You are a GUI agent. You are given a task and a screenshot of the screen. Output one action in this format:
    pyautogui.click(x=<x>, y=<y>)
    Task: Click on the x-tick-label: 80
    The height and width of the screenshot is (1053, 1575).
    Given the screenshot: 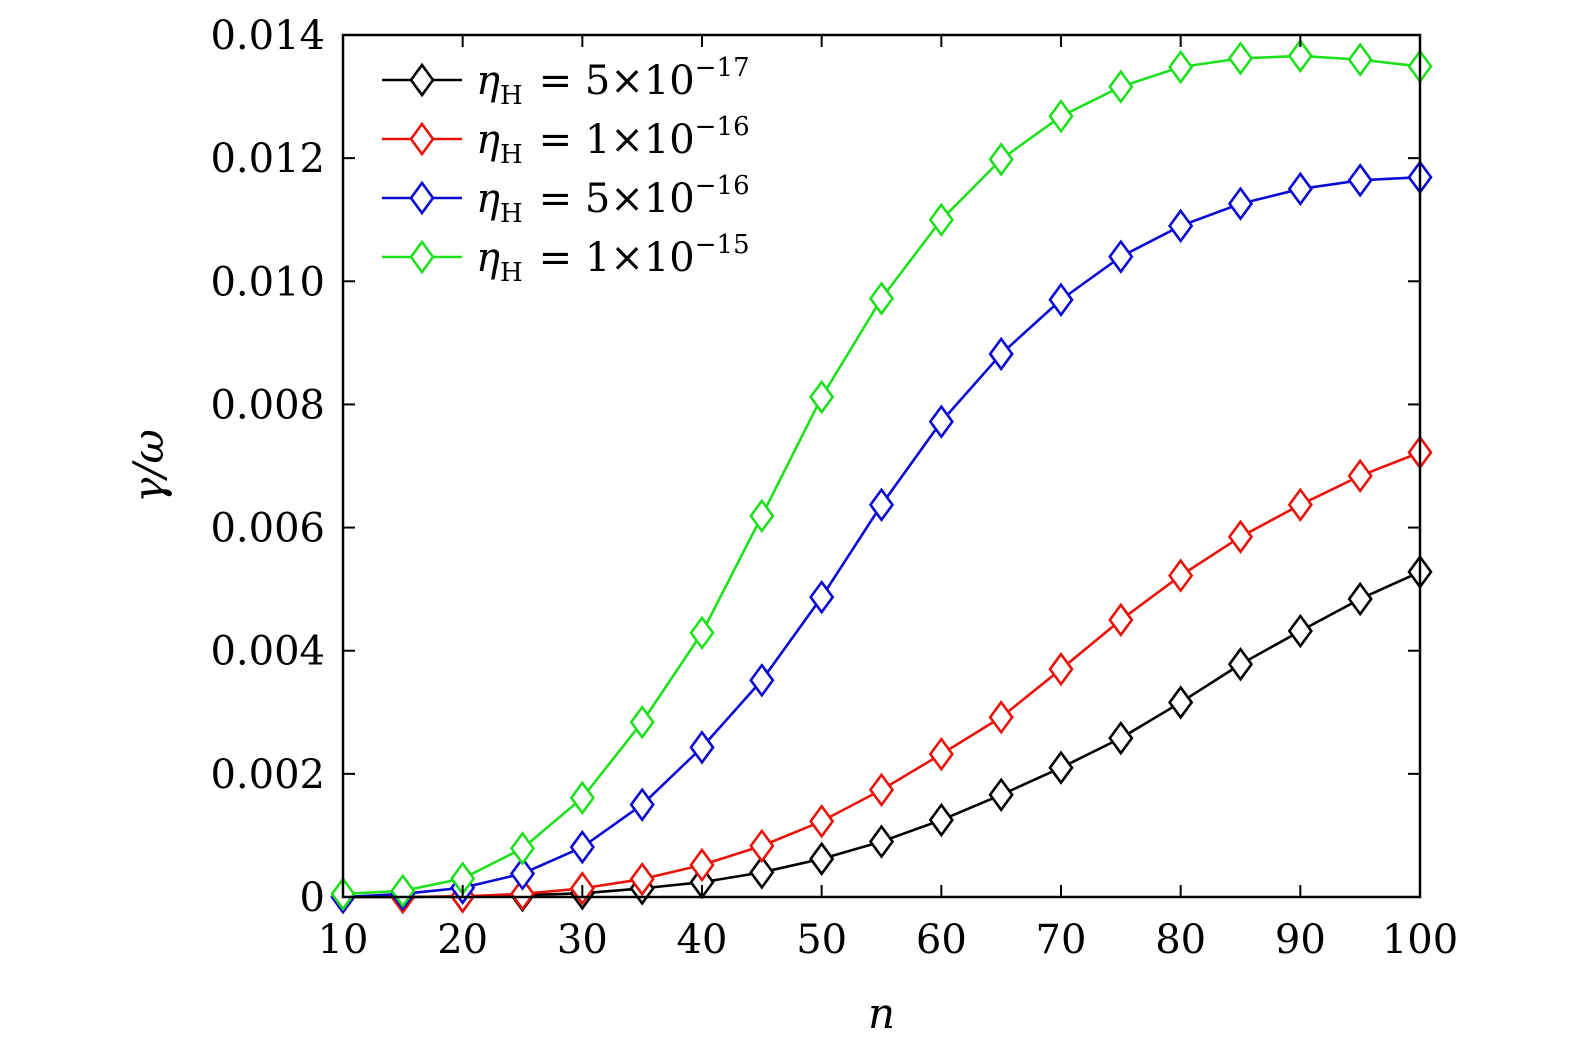 What is the action you would take?
    pyautogui.click(x=1180, y=940)
    